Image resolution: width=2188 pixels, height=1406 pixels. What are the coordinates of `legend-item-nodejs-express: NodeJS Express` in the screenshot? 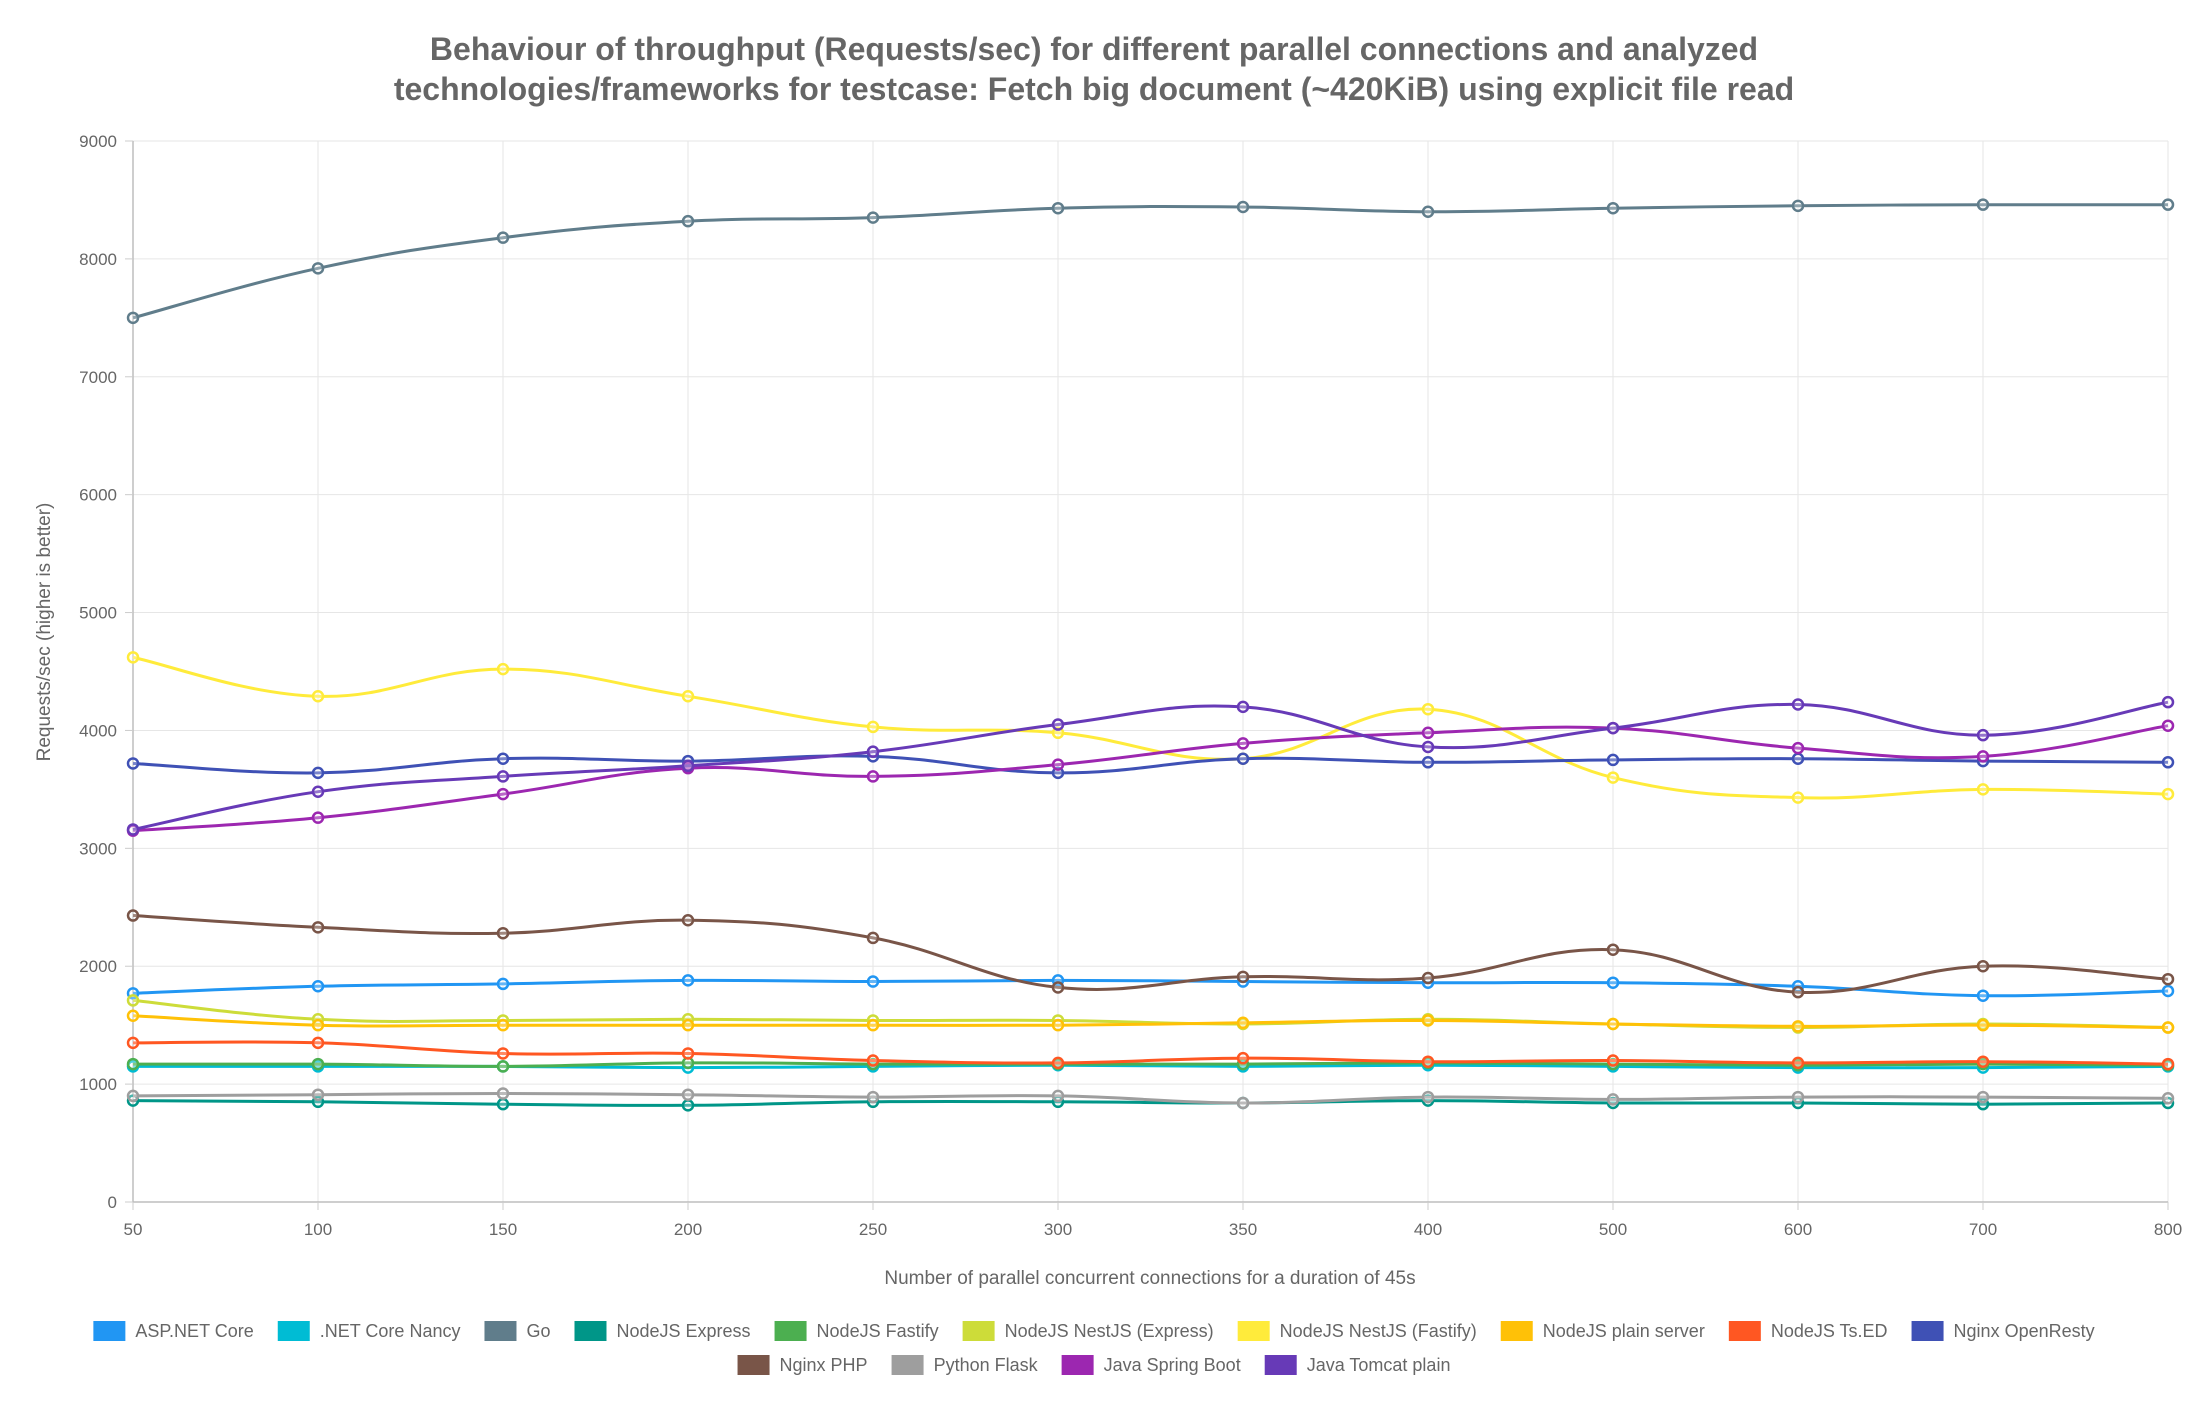 It's located at (662, 1331).